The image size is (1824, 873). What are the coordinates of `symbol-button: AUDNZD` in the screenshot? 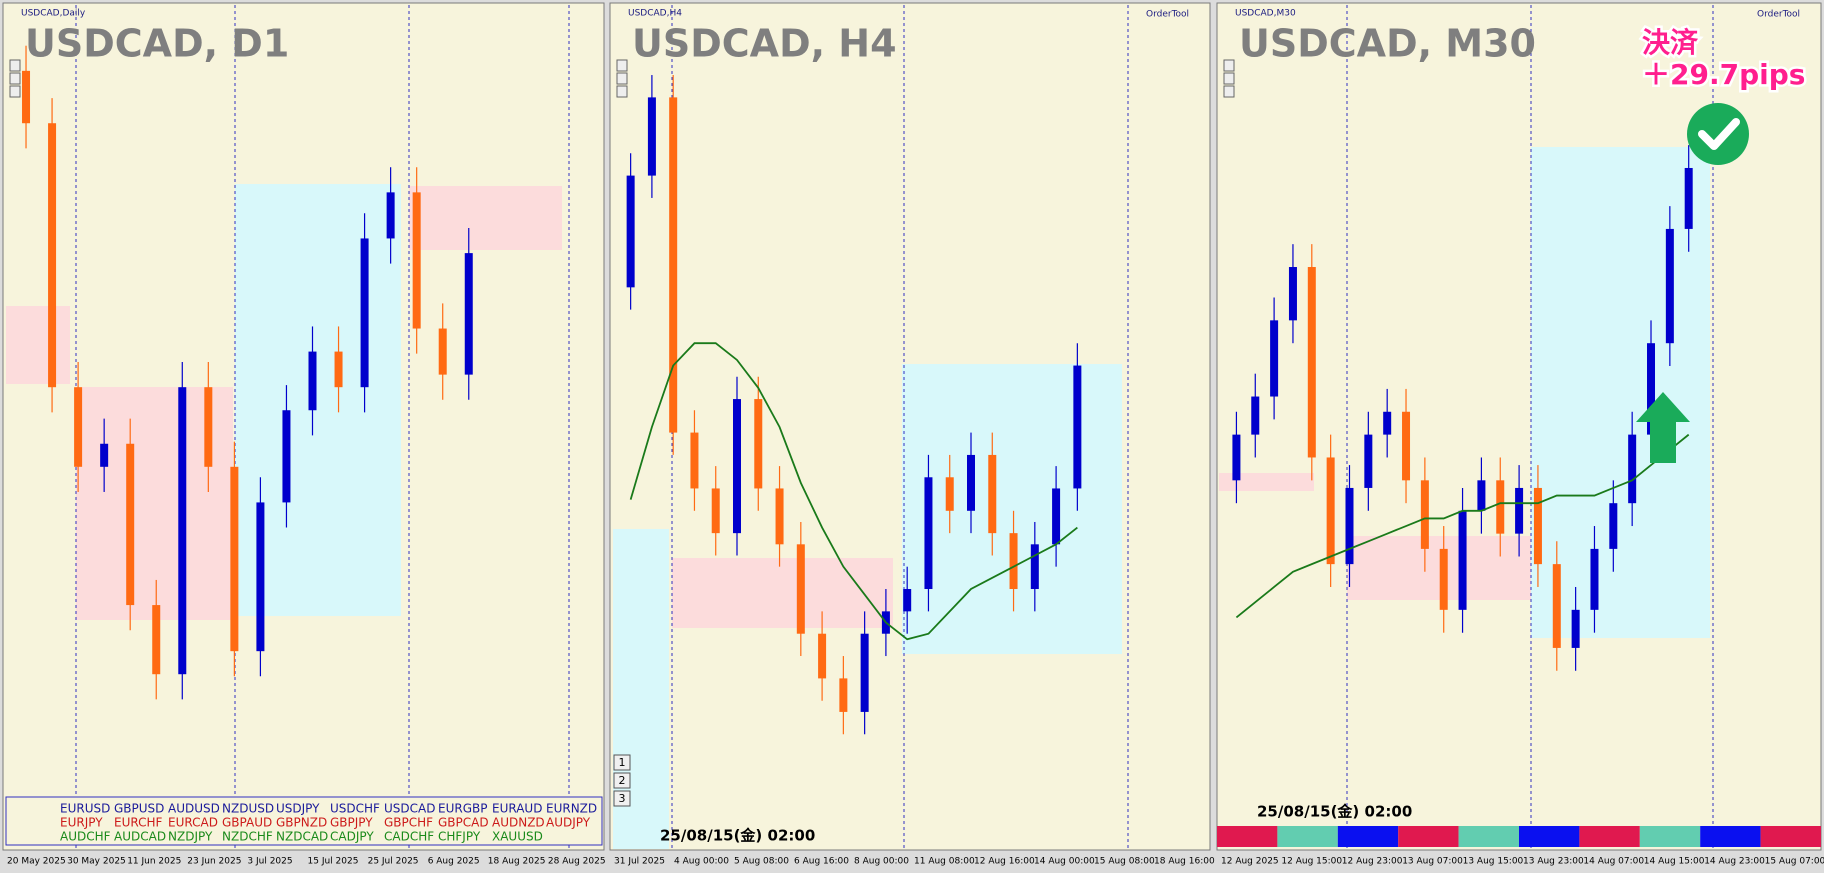 It's located at (518, 823).